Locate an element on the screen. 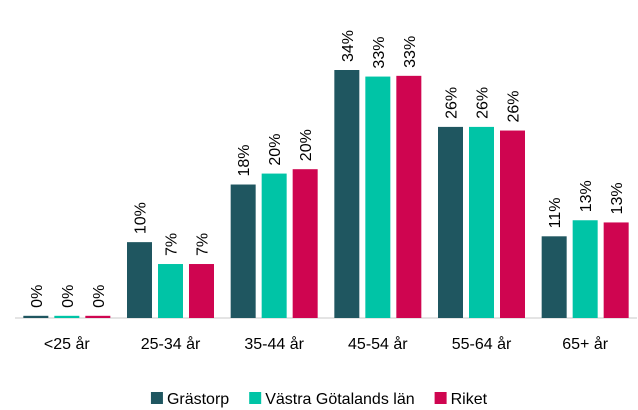 This screenshot has width=638, height=410. value-label: 34% is located at coordinates (348, 46).